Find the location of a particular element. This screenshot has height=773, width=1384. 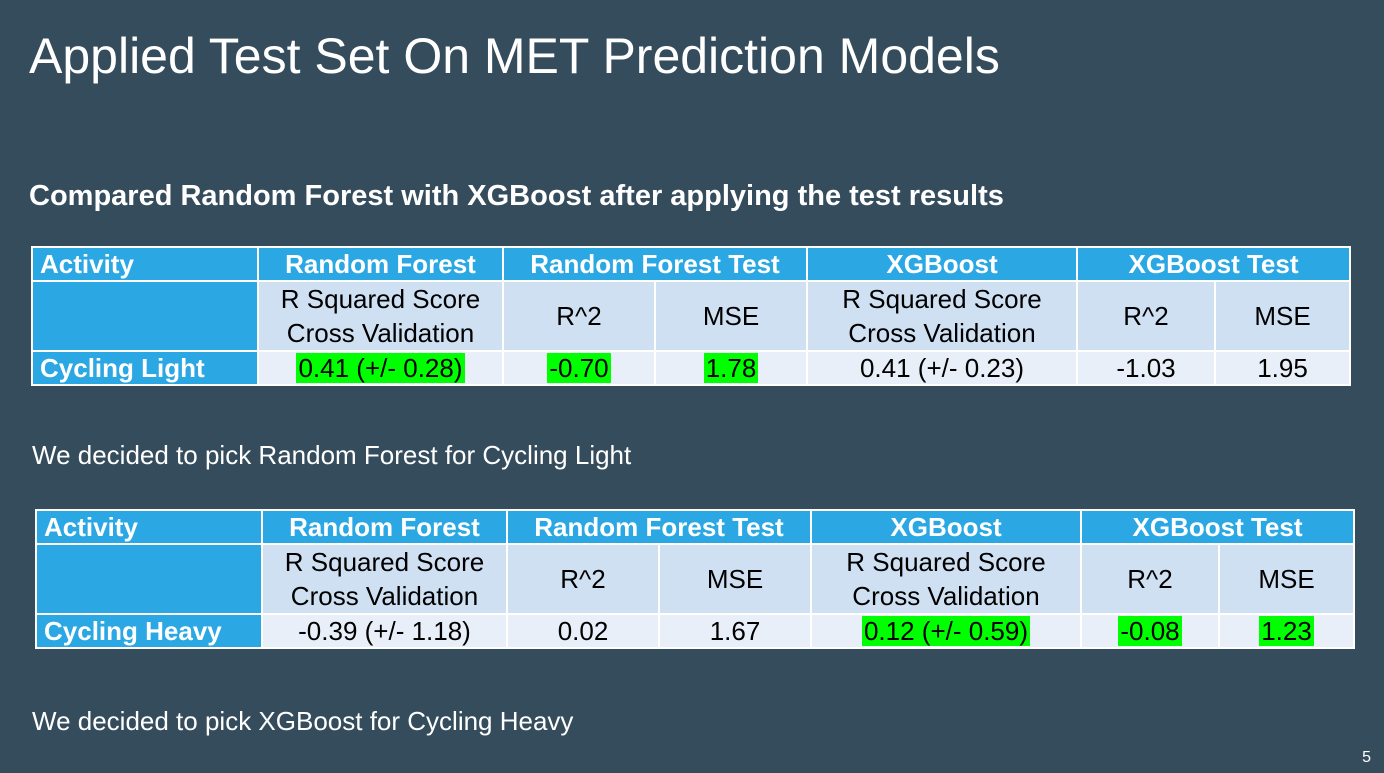

highlighted-value: -0.70 is located at coordinates (579, 367).